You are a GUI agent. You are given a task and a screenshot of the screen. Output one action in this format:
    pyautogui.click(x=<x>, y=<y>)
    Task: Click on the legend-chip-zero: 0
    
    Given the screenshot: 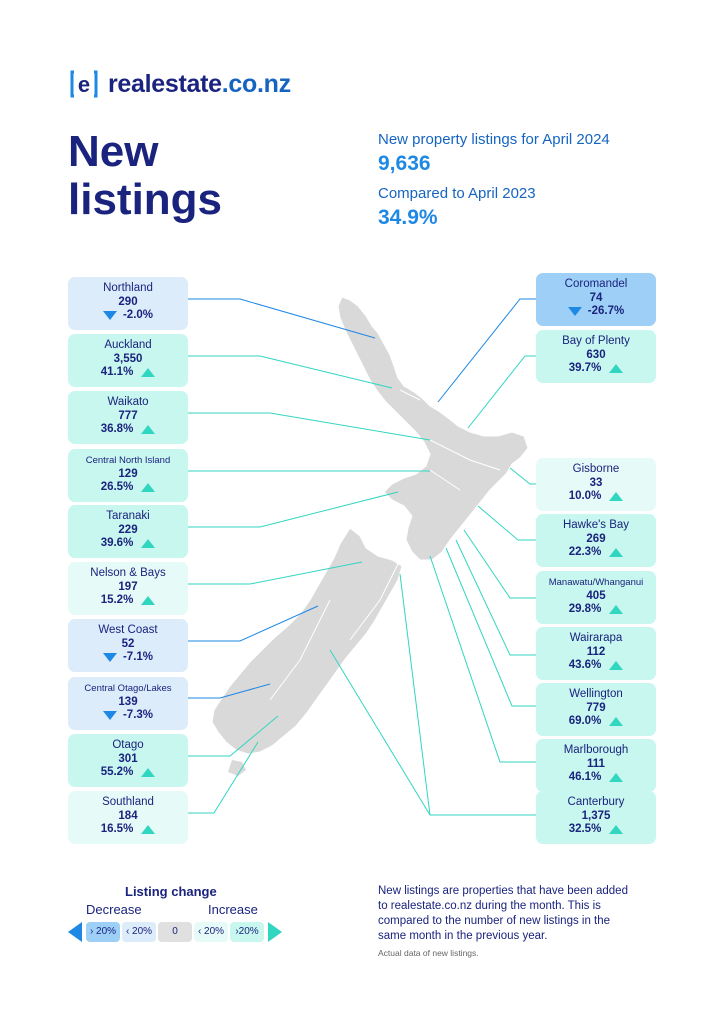 What is the action you would take?
    pyautogui.click(x=175, y=932)
    